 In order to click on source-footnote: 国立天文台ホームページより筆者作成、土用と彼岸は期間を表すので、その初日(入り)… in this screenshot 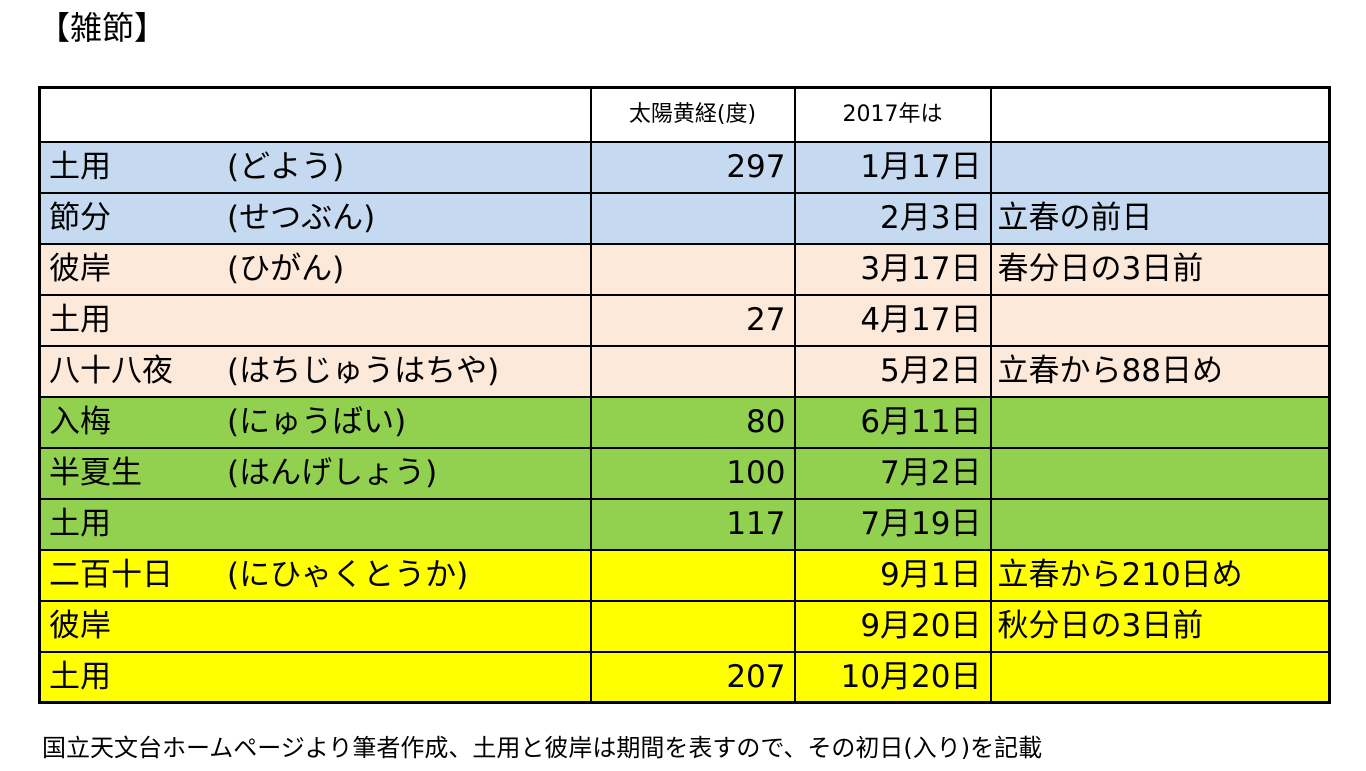, I will do `click(542, 748)`.